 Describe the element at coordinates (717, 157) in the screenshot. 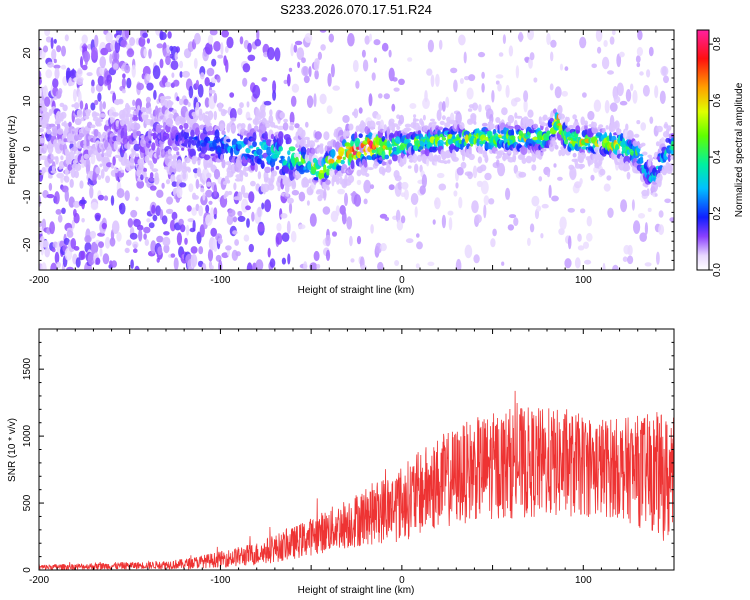

I see `colorbar-tick-label: 0.4` at that location.